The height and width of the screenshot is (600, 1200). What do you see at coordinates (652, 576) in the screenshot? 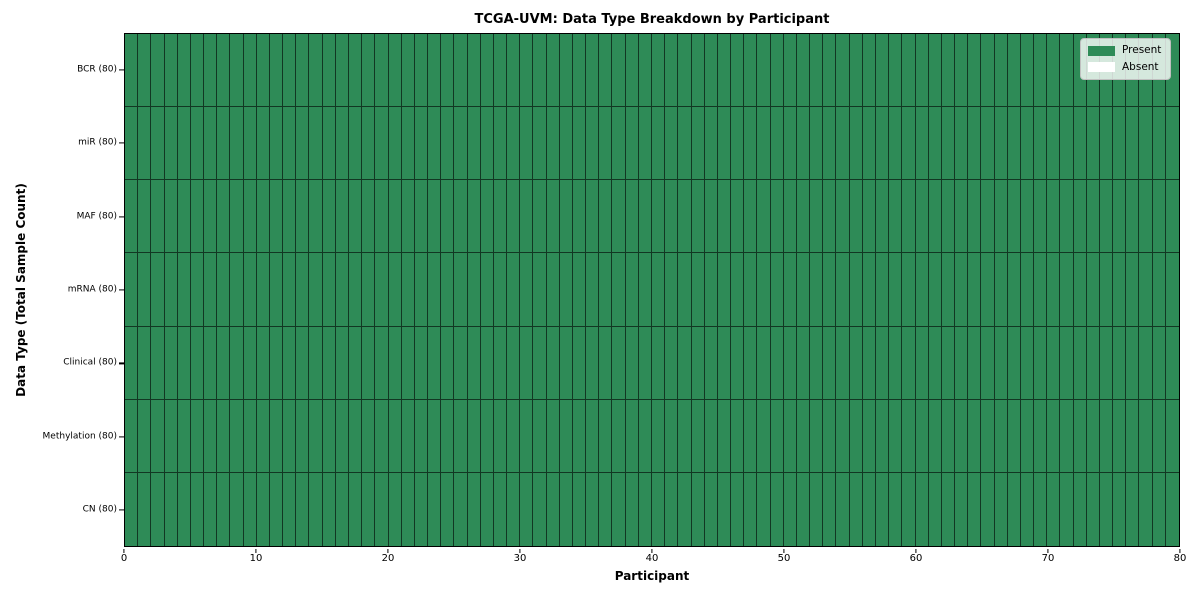
I see `x-axis-title: Participant` at bounding box center [652, 576].